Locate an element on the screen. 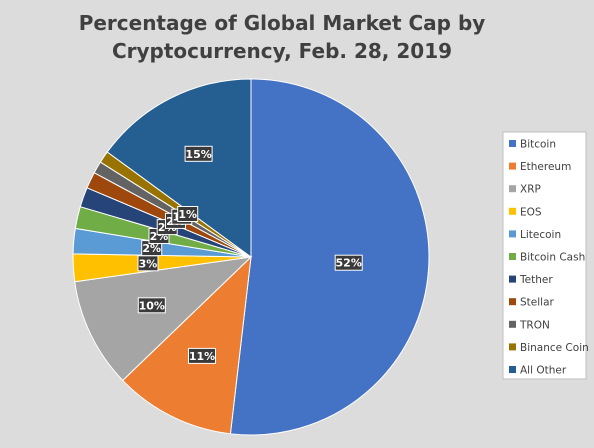 The image size is (594, 448). data-label-all-other: 15% is located at coordinates (198, 153).